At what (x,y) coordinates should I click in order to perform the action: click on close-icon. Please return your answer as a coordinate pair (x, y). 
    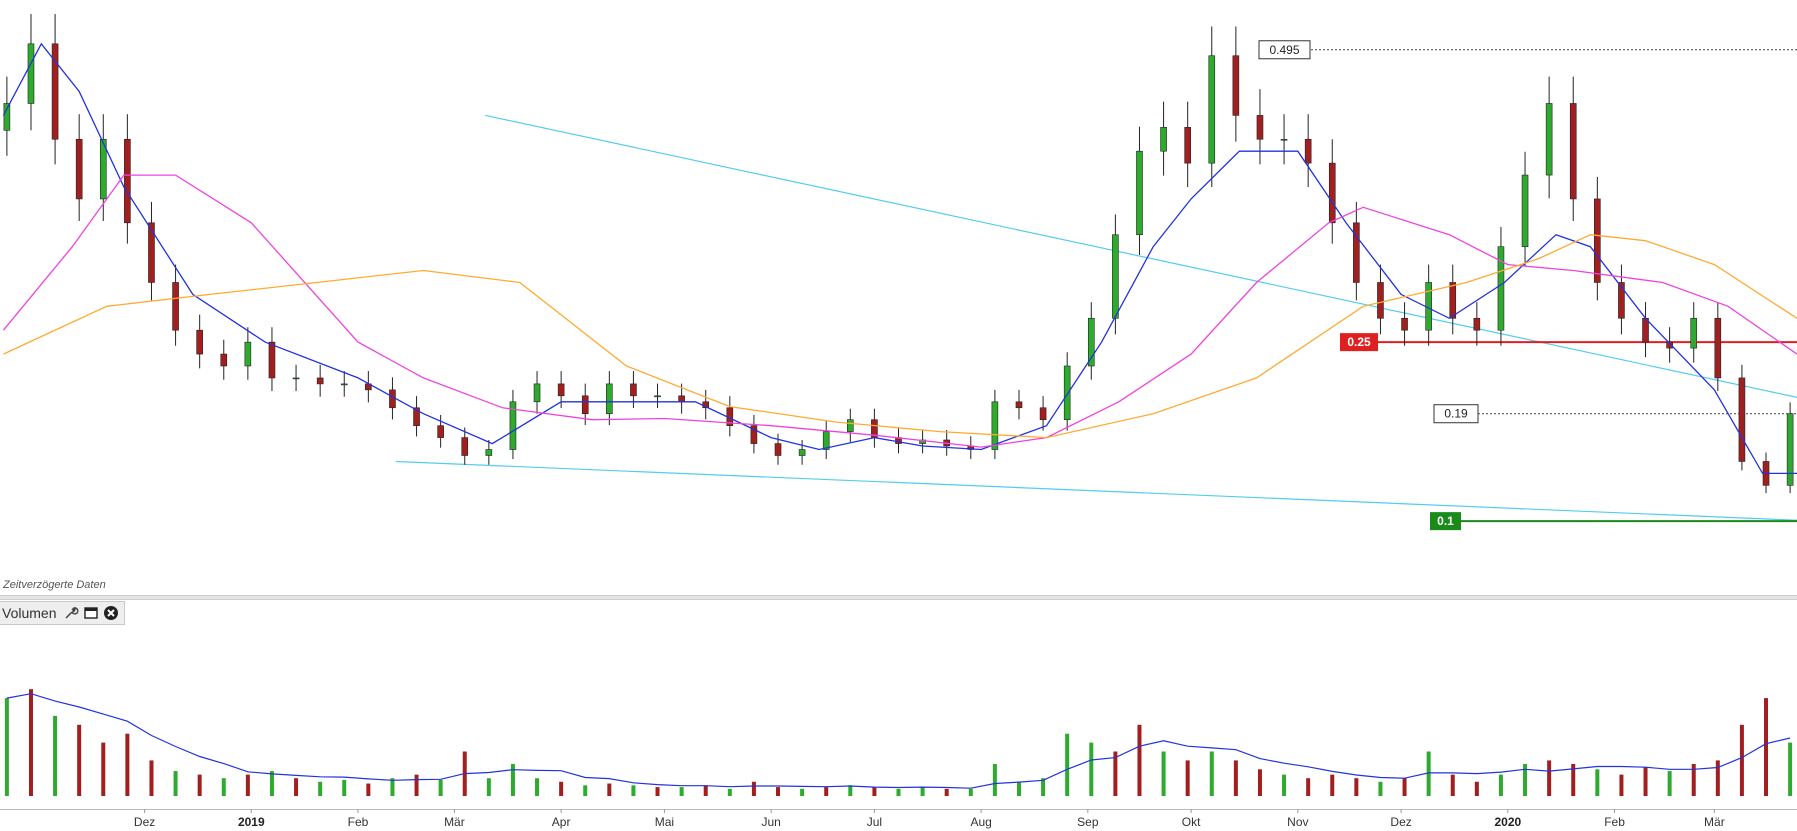
    Looking at the image, I should click on (111, 613).